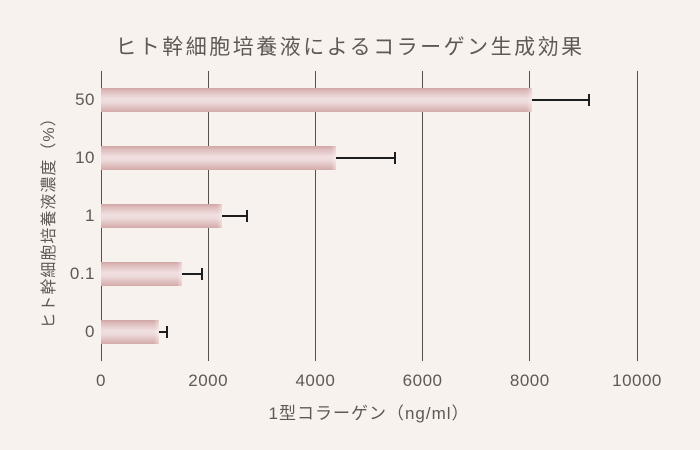 The image size is (700, 450). Describe the element at coordinates (90, 331) in the screenshot. I see `y-tick-label: 0` at that location.